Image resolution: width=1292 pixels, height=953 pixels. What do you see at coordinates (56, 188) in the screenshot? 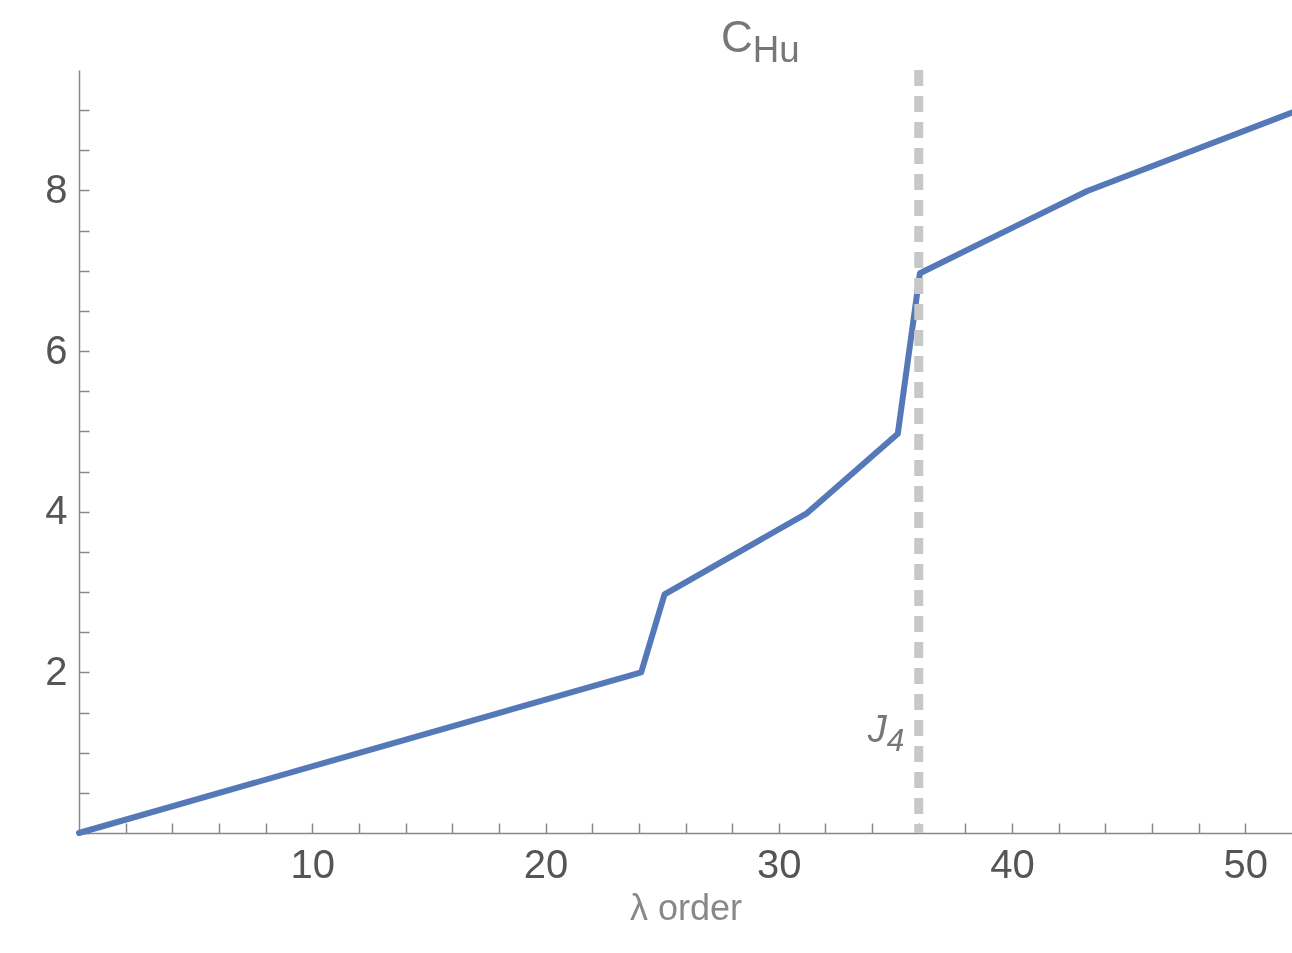
I see `y-tick-label: 8` at bounding box center [56, 188].